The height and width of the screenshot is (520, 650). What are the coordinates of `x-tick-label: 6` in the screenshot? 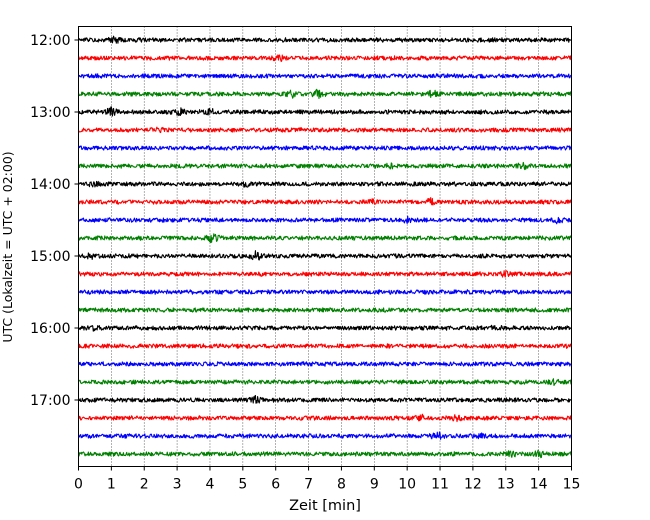 It's located at (275, 485).